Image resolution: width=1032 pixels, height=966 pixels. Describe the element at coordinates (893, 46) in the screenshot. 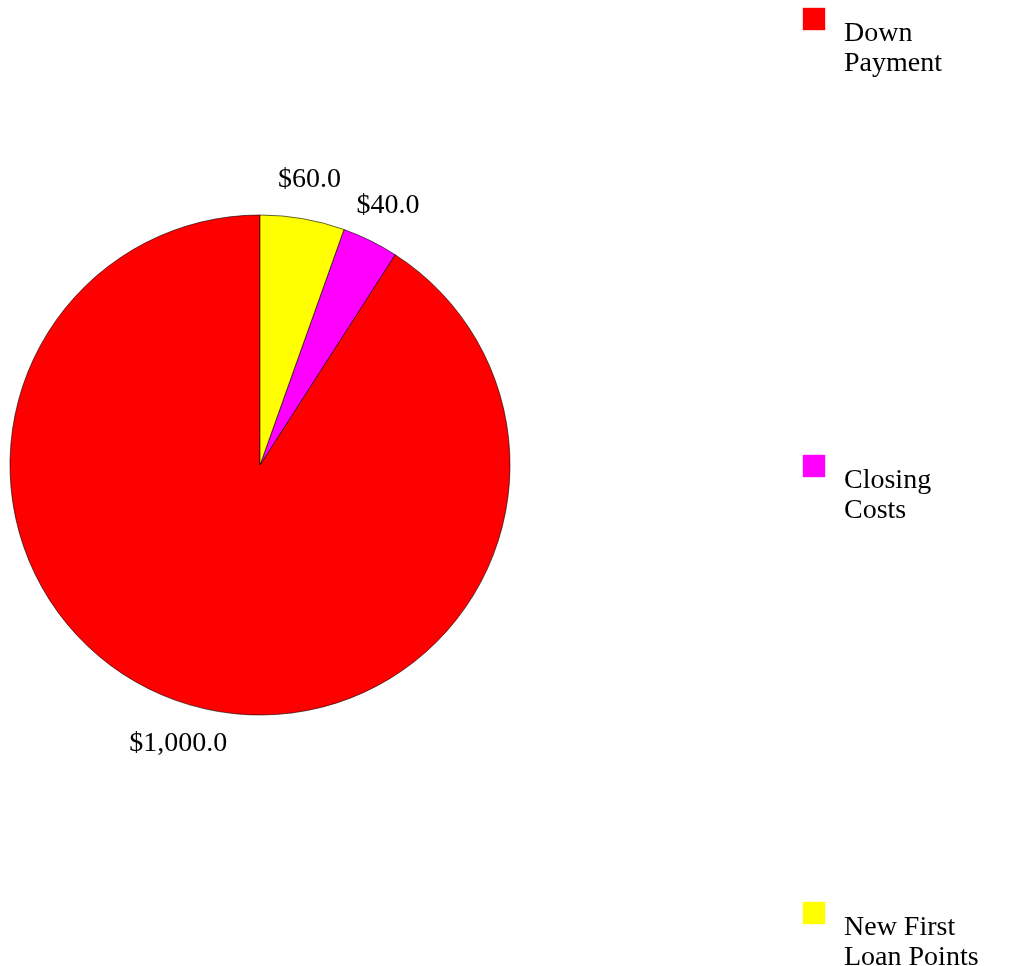

I see `legend-label: Down Payment` at that location.